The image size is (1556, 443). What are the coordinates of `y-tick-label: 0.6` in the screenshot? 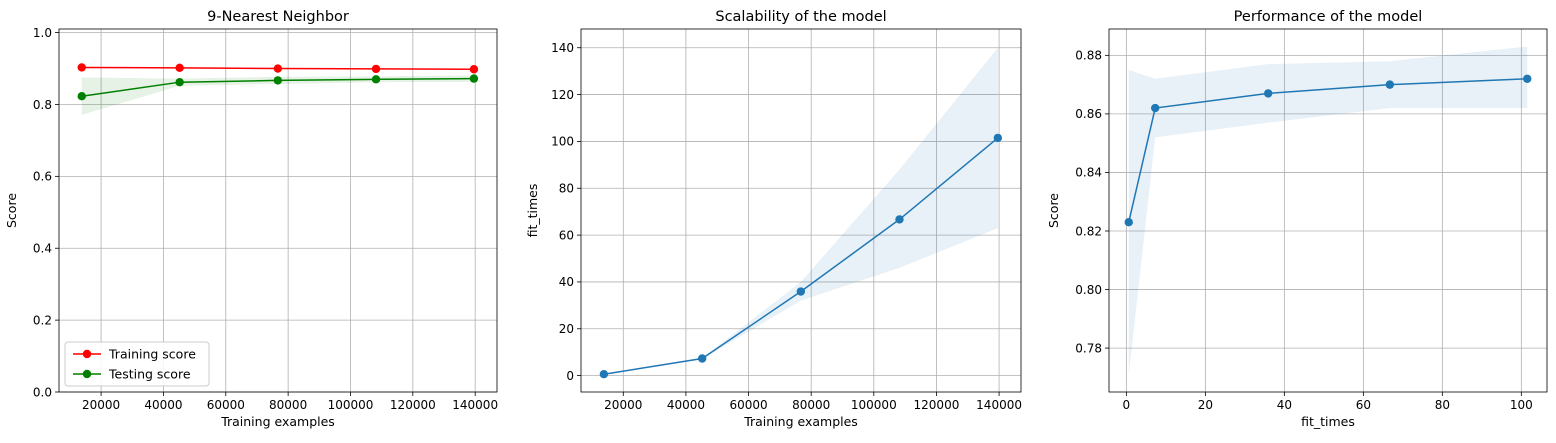 It's located at (42, 177).